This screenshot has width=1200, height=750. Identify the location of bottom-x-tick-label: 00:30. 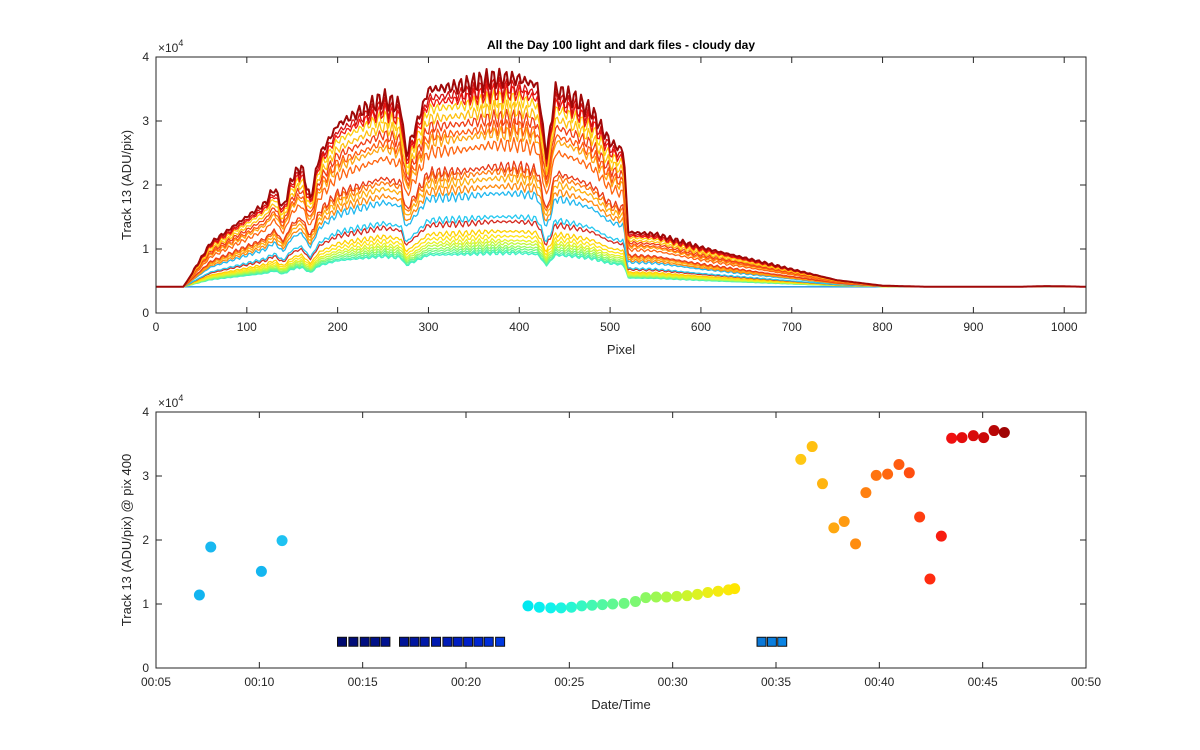
(673, 682).